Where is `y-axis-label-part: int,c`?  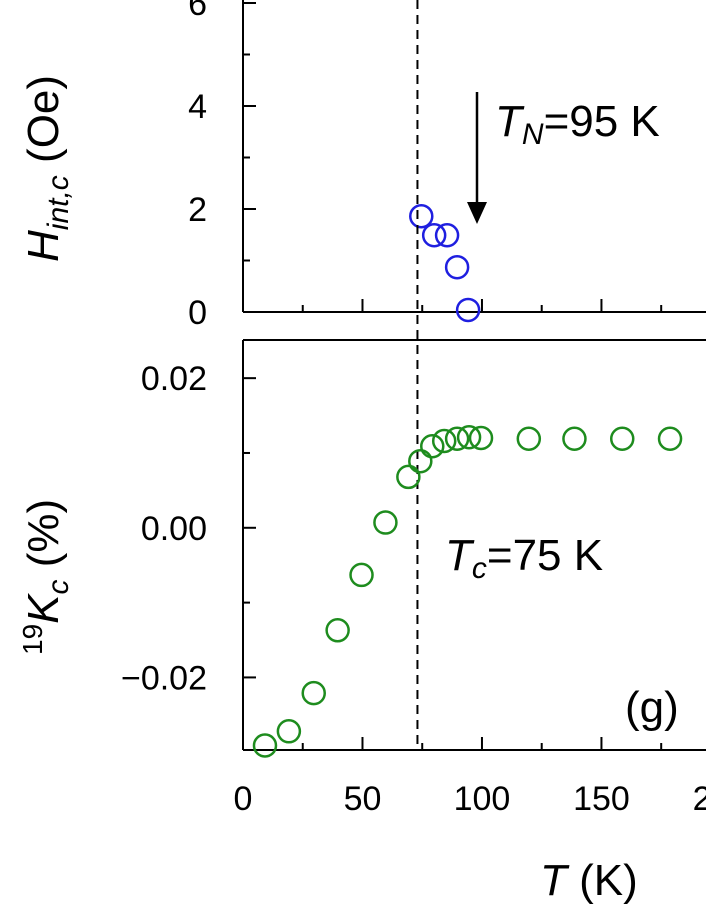
y-axis-label-part: int,c is located at coordinates (58, 202).